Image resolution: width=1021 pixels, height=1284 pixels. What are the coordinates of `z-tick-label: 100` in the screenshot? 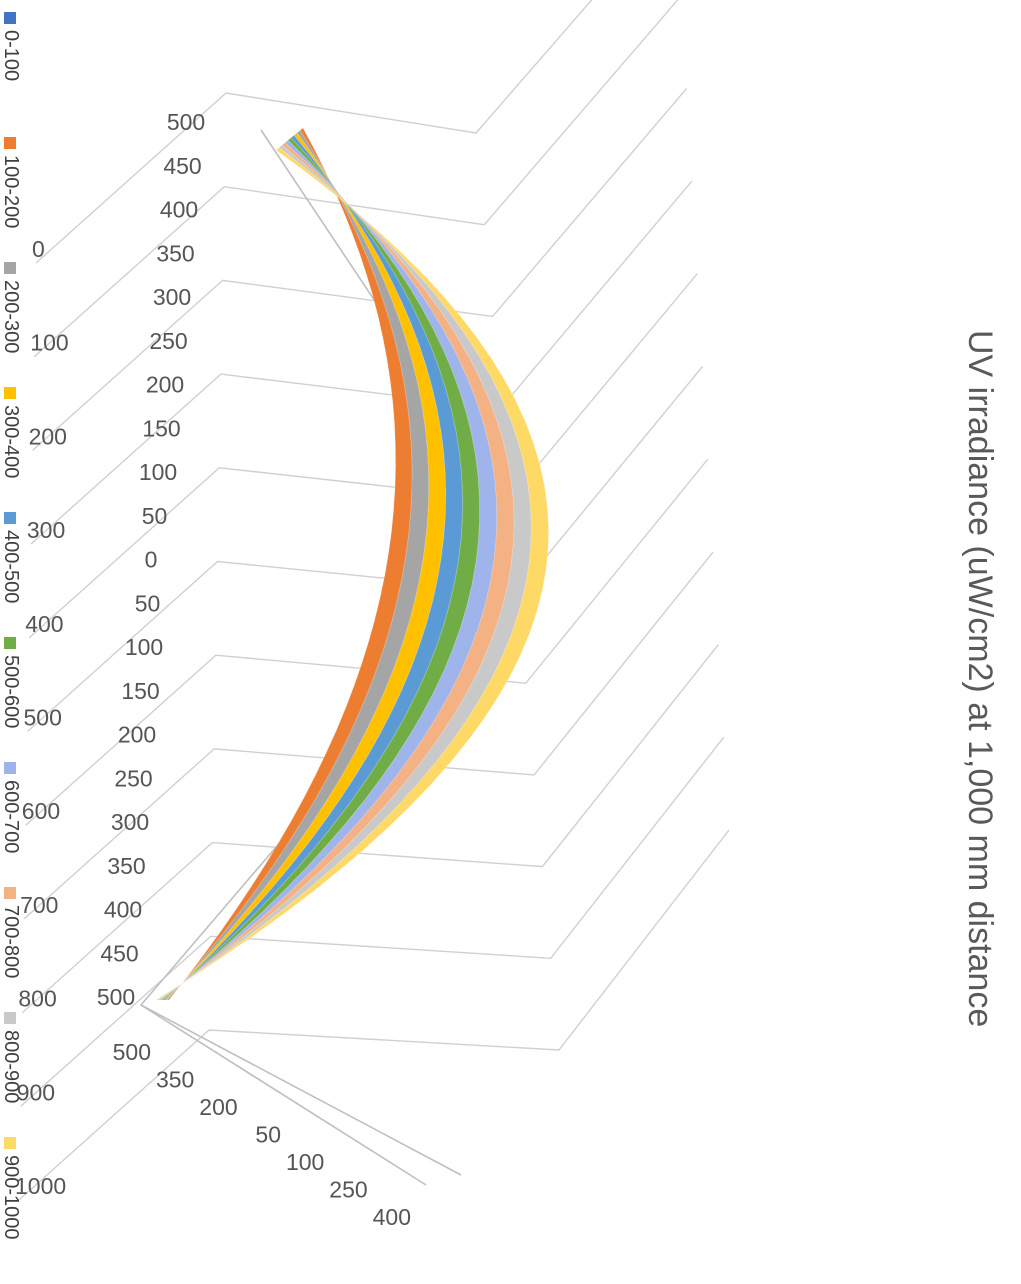 It's located at (49, 343).